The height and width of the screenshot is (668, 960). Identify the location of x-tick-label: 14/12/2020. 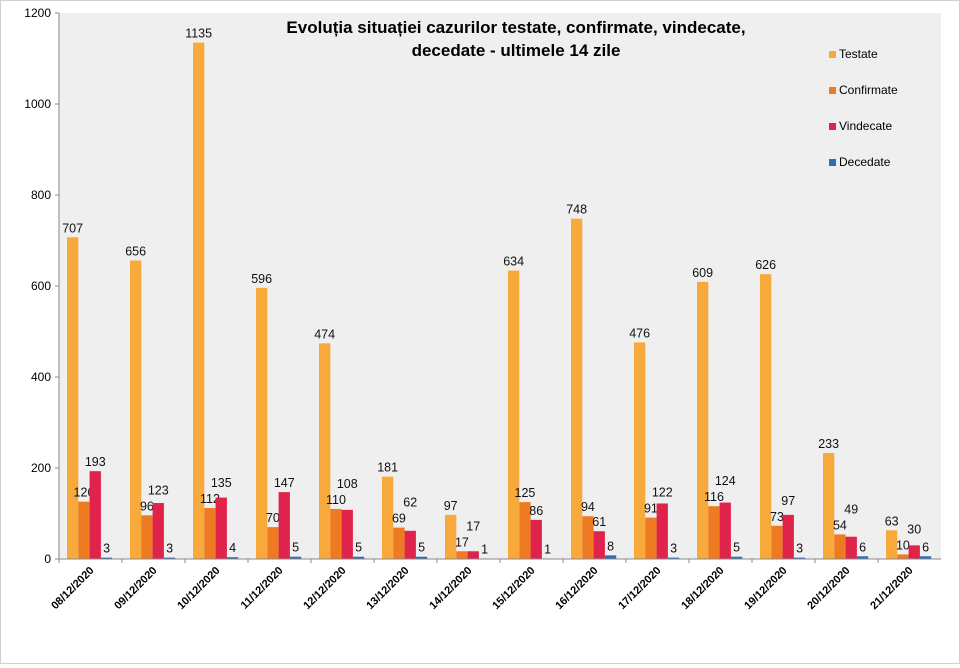
(450, 588).